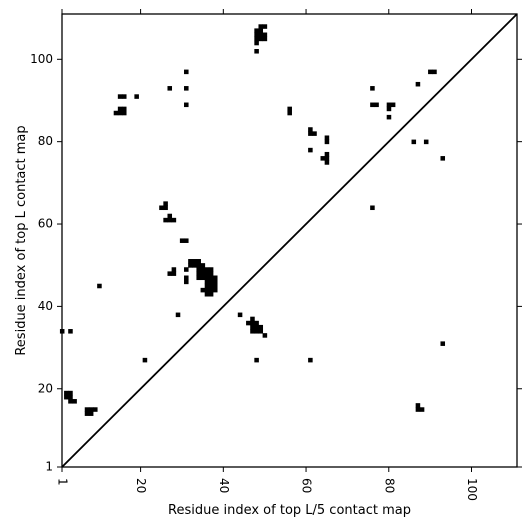  Describe the element at coordinates (21, 240) in the screenshot. I see `y-axis-label: Residue index of top L contact map` at that location.